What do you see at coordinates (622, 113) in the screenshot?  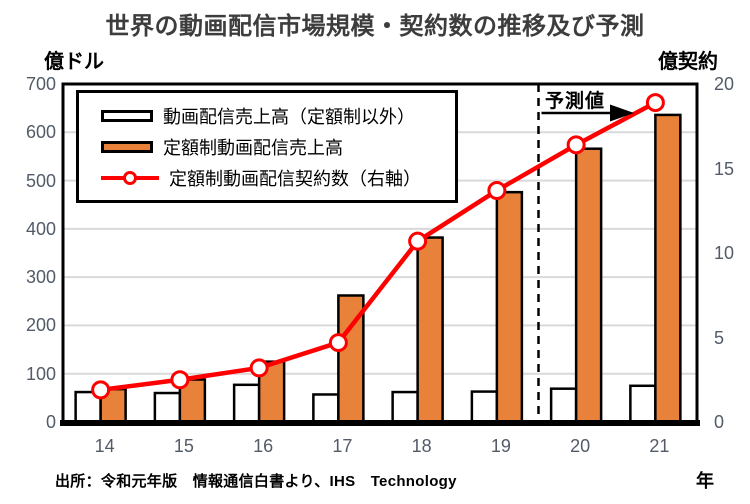 I see `forecast-arrowhead-icon` at bounding box center [622, 113].